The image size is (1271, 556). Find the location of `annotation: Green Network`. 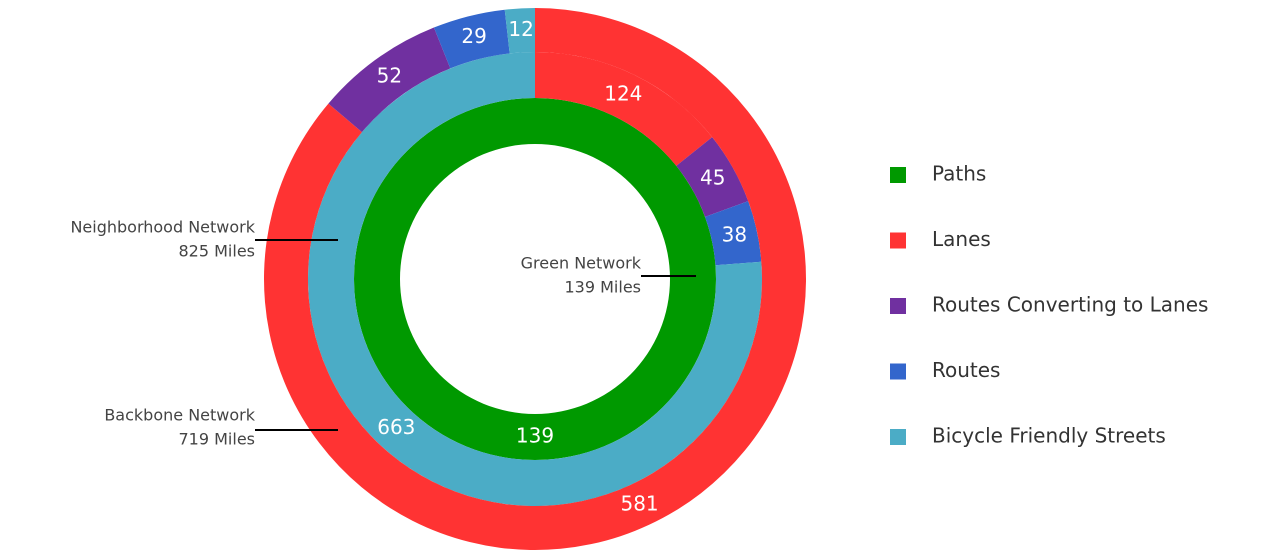

annotation: Green Network is located at coordinates (581, 263).